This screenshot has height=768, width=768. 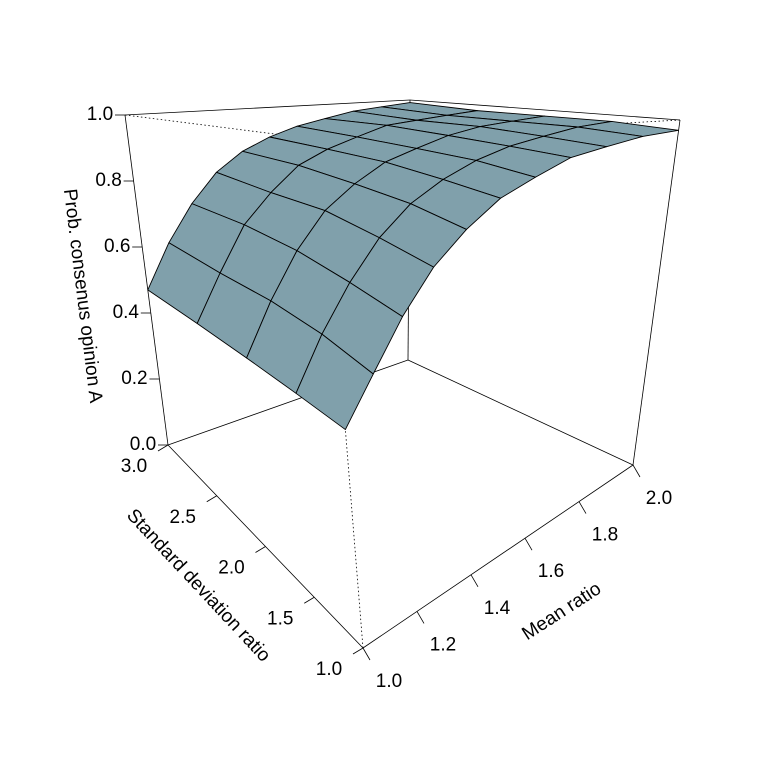 I want to click on y-tick-label: 1.5, so click(x=280, y=618).